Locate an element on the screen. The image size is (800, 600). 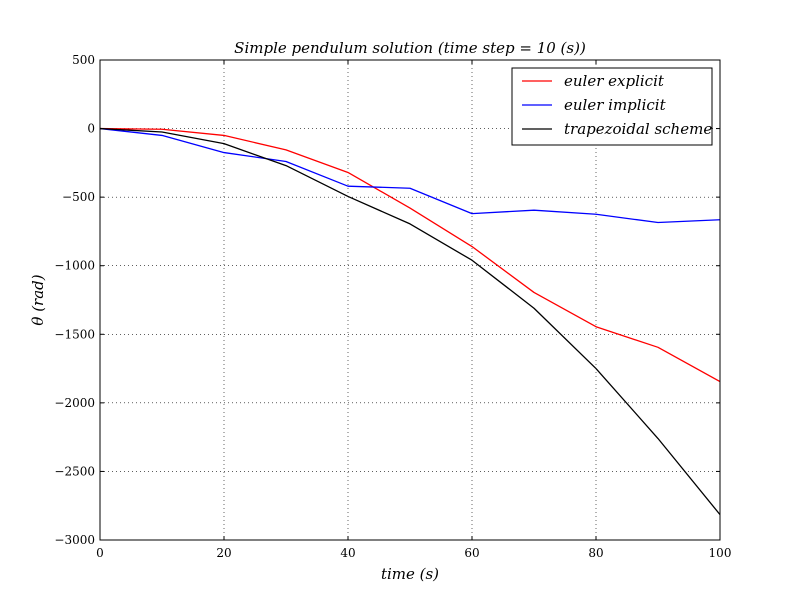
y-tick-label: −2000 is located at coordinates (74, 403).